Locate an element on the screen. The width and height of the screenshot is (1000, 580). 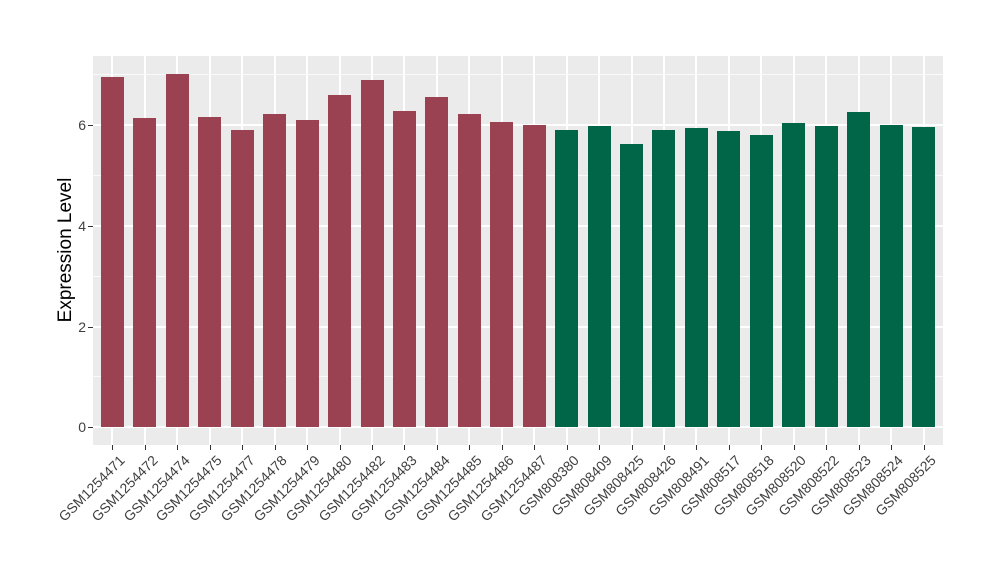
bar-GSM808517 is located at coordinates (729, 279).